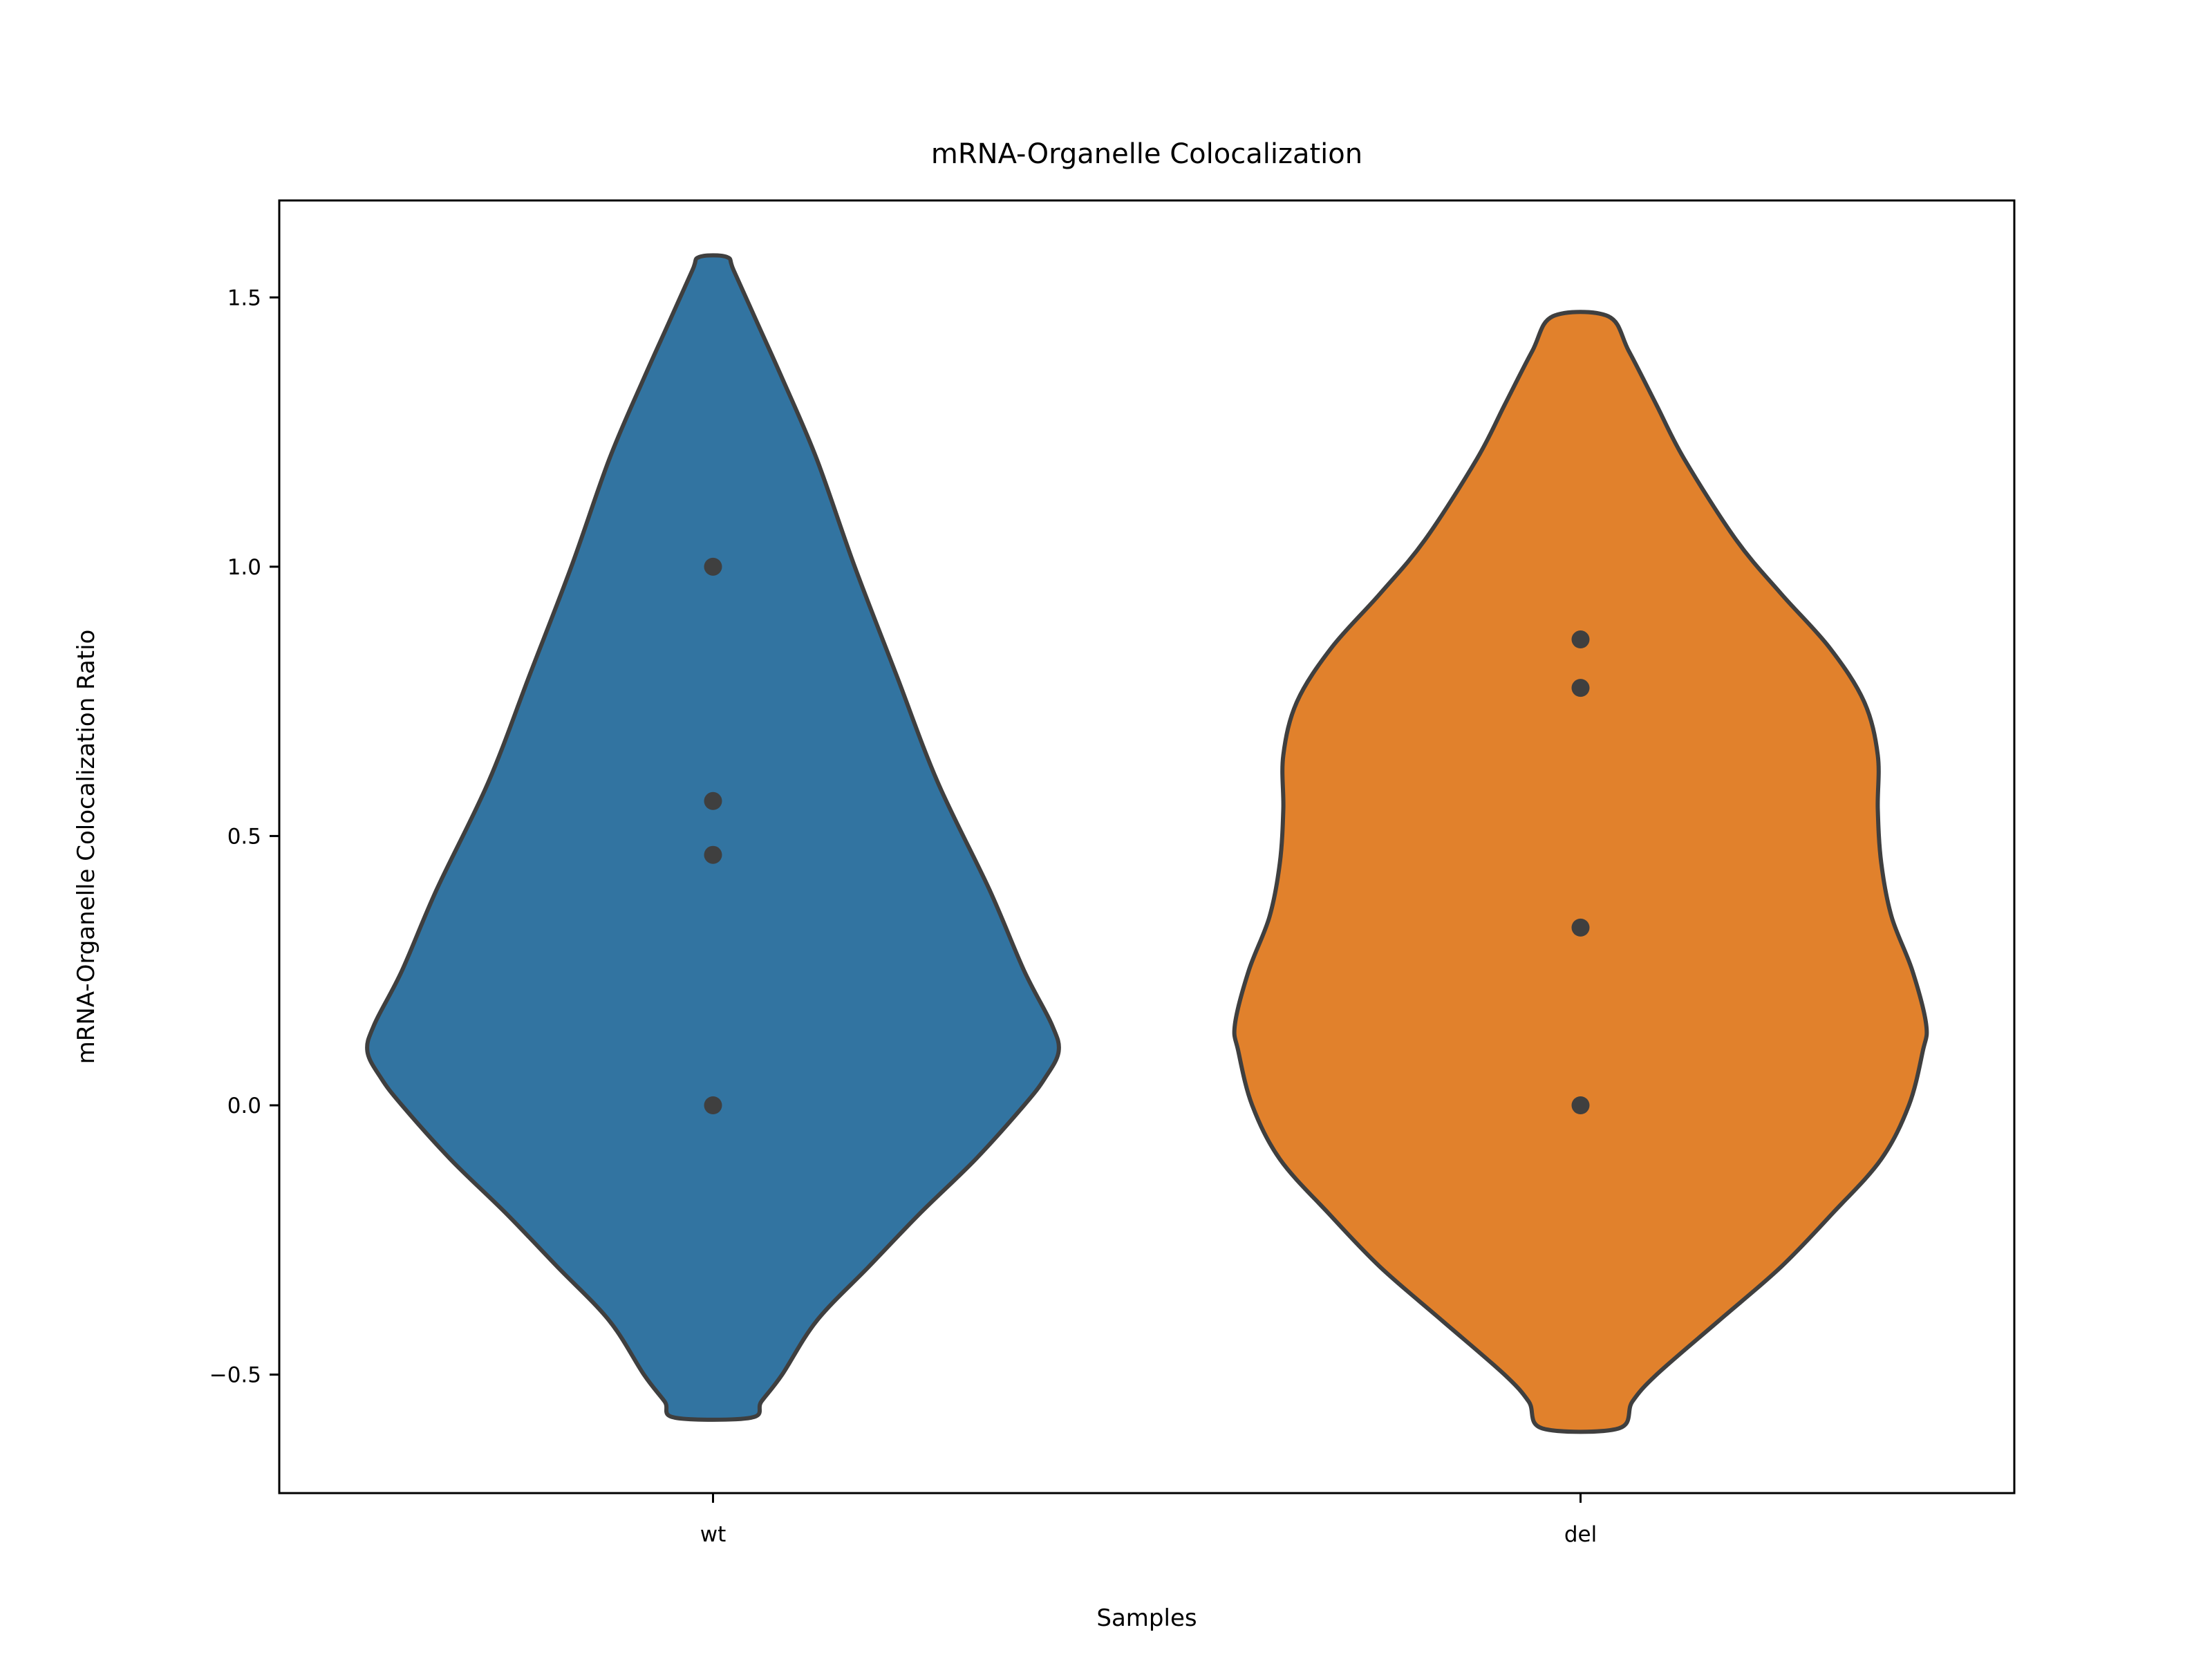 The height and width of the screenshot is (1659, 2212). I want to click on x-tick-label: wt, so click(714, 1535).